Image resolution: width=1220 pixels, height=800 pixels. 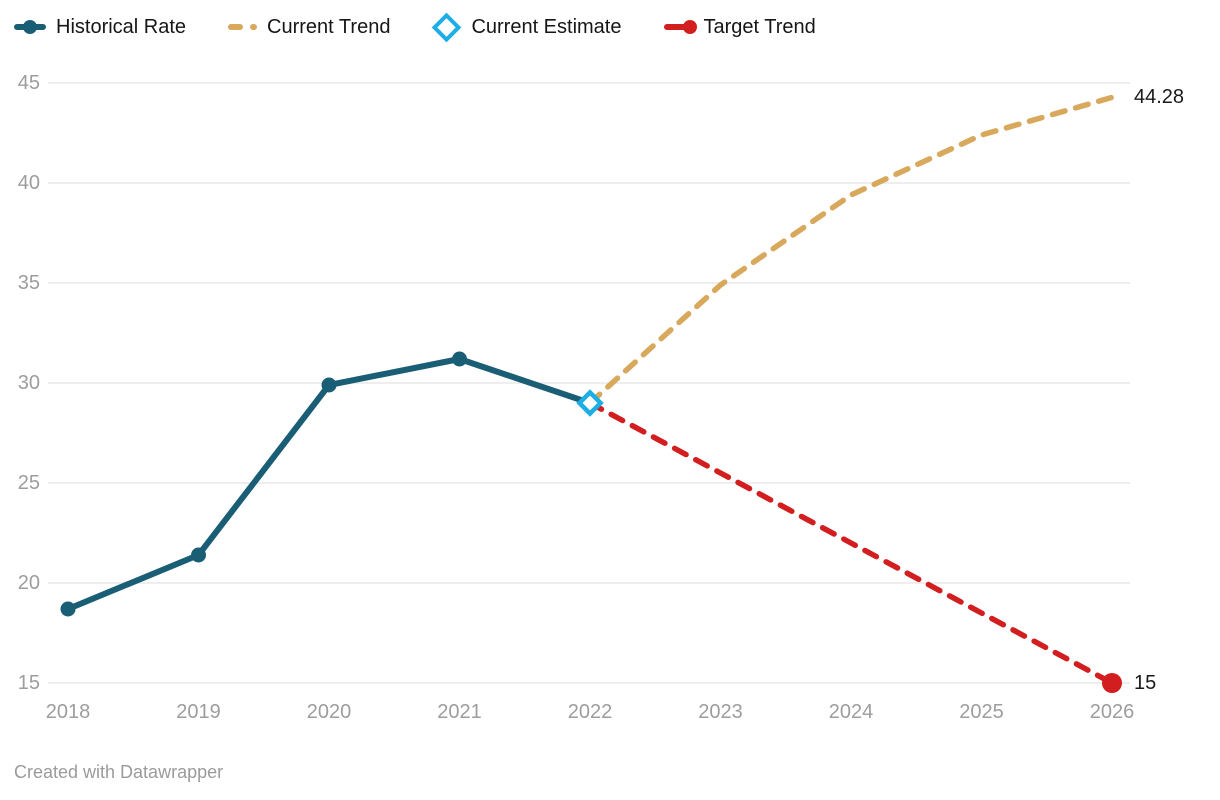 I want to click on legend-item-historical-rate: Historical Rate, so click(x=100, y=27).